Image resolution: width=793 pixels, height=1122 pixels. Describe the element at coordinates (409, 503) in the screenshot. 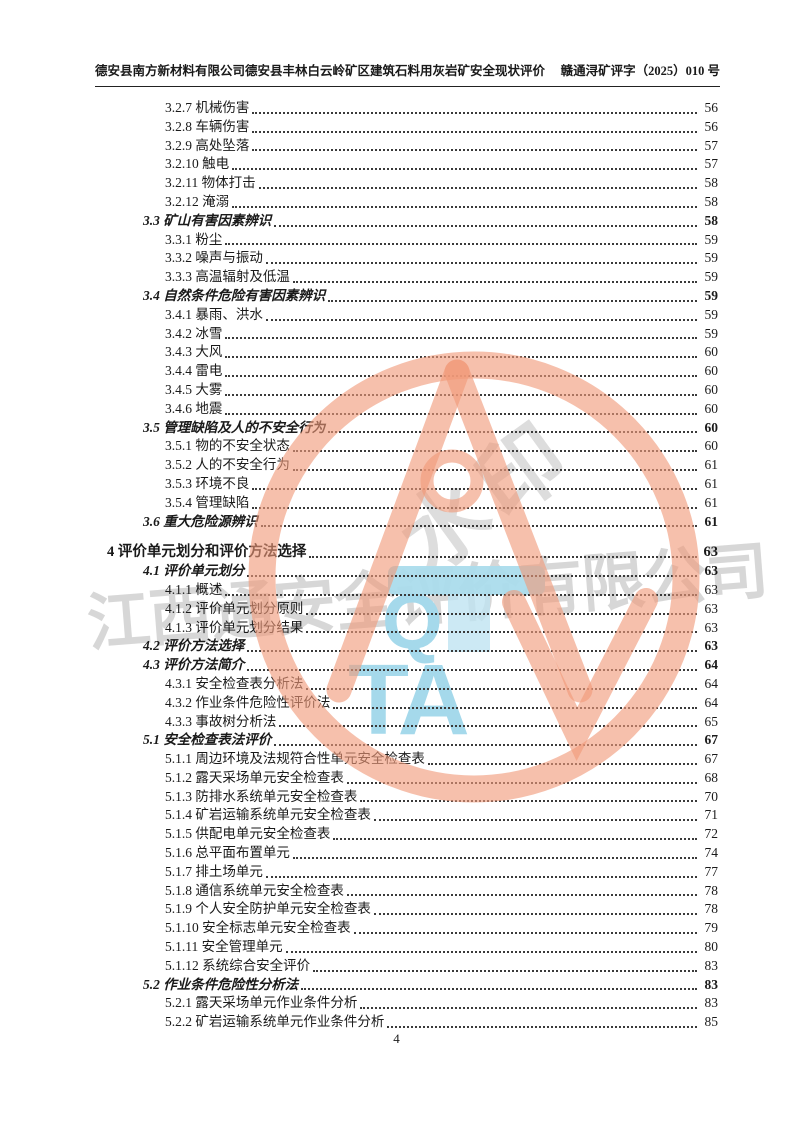

I see `toc-entry: 3.5.4 管理缺陷 61` at that location.